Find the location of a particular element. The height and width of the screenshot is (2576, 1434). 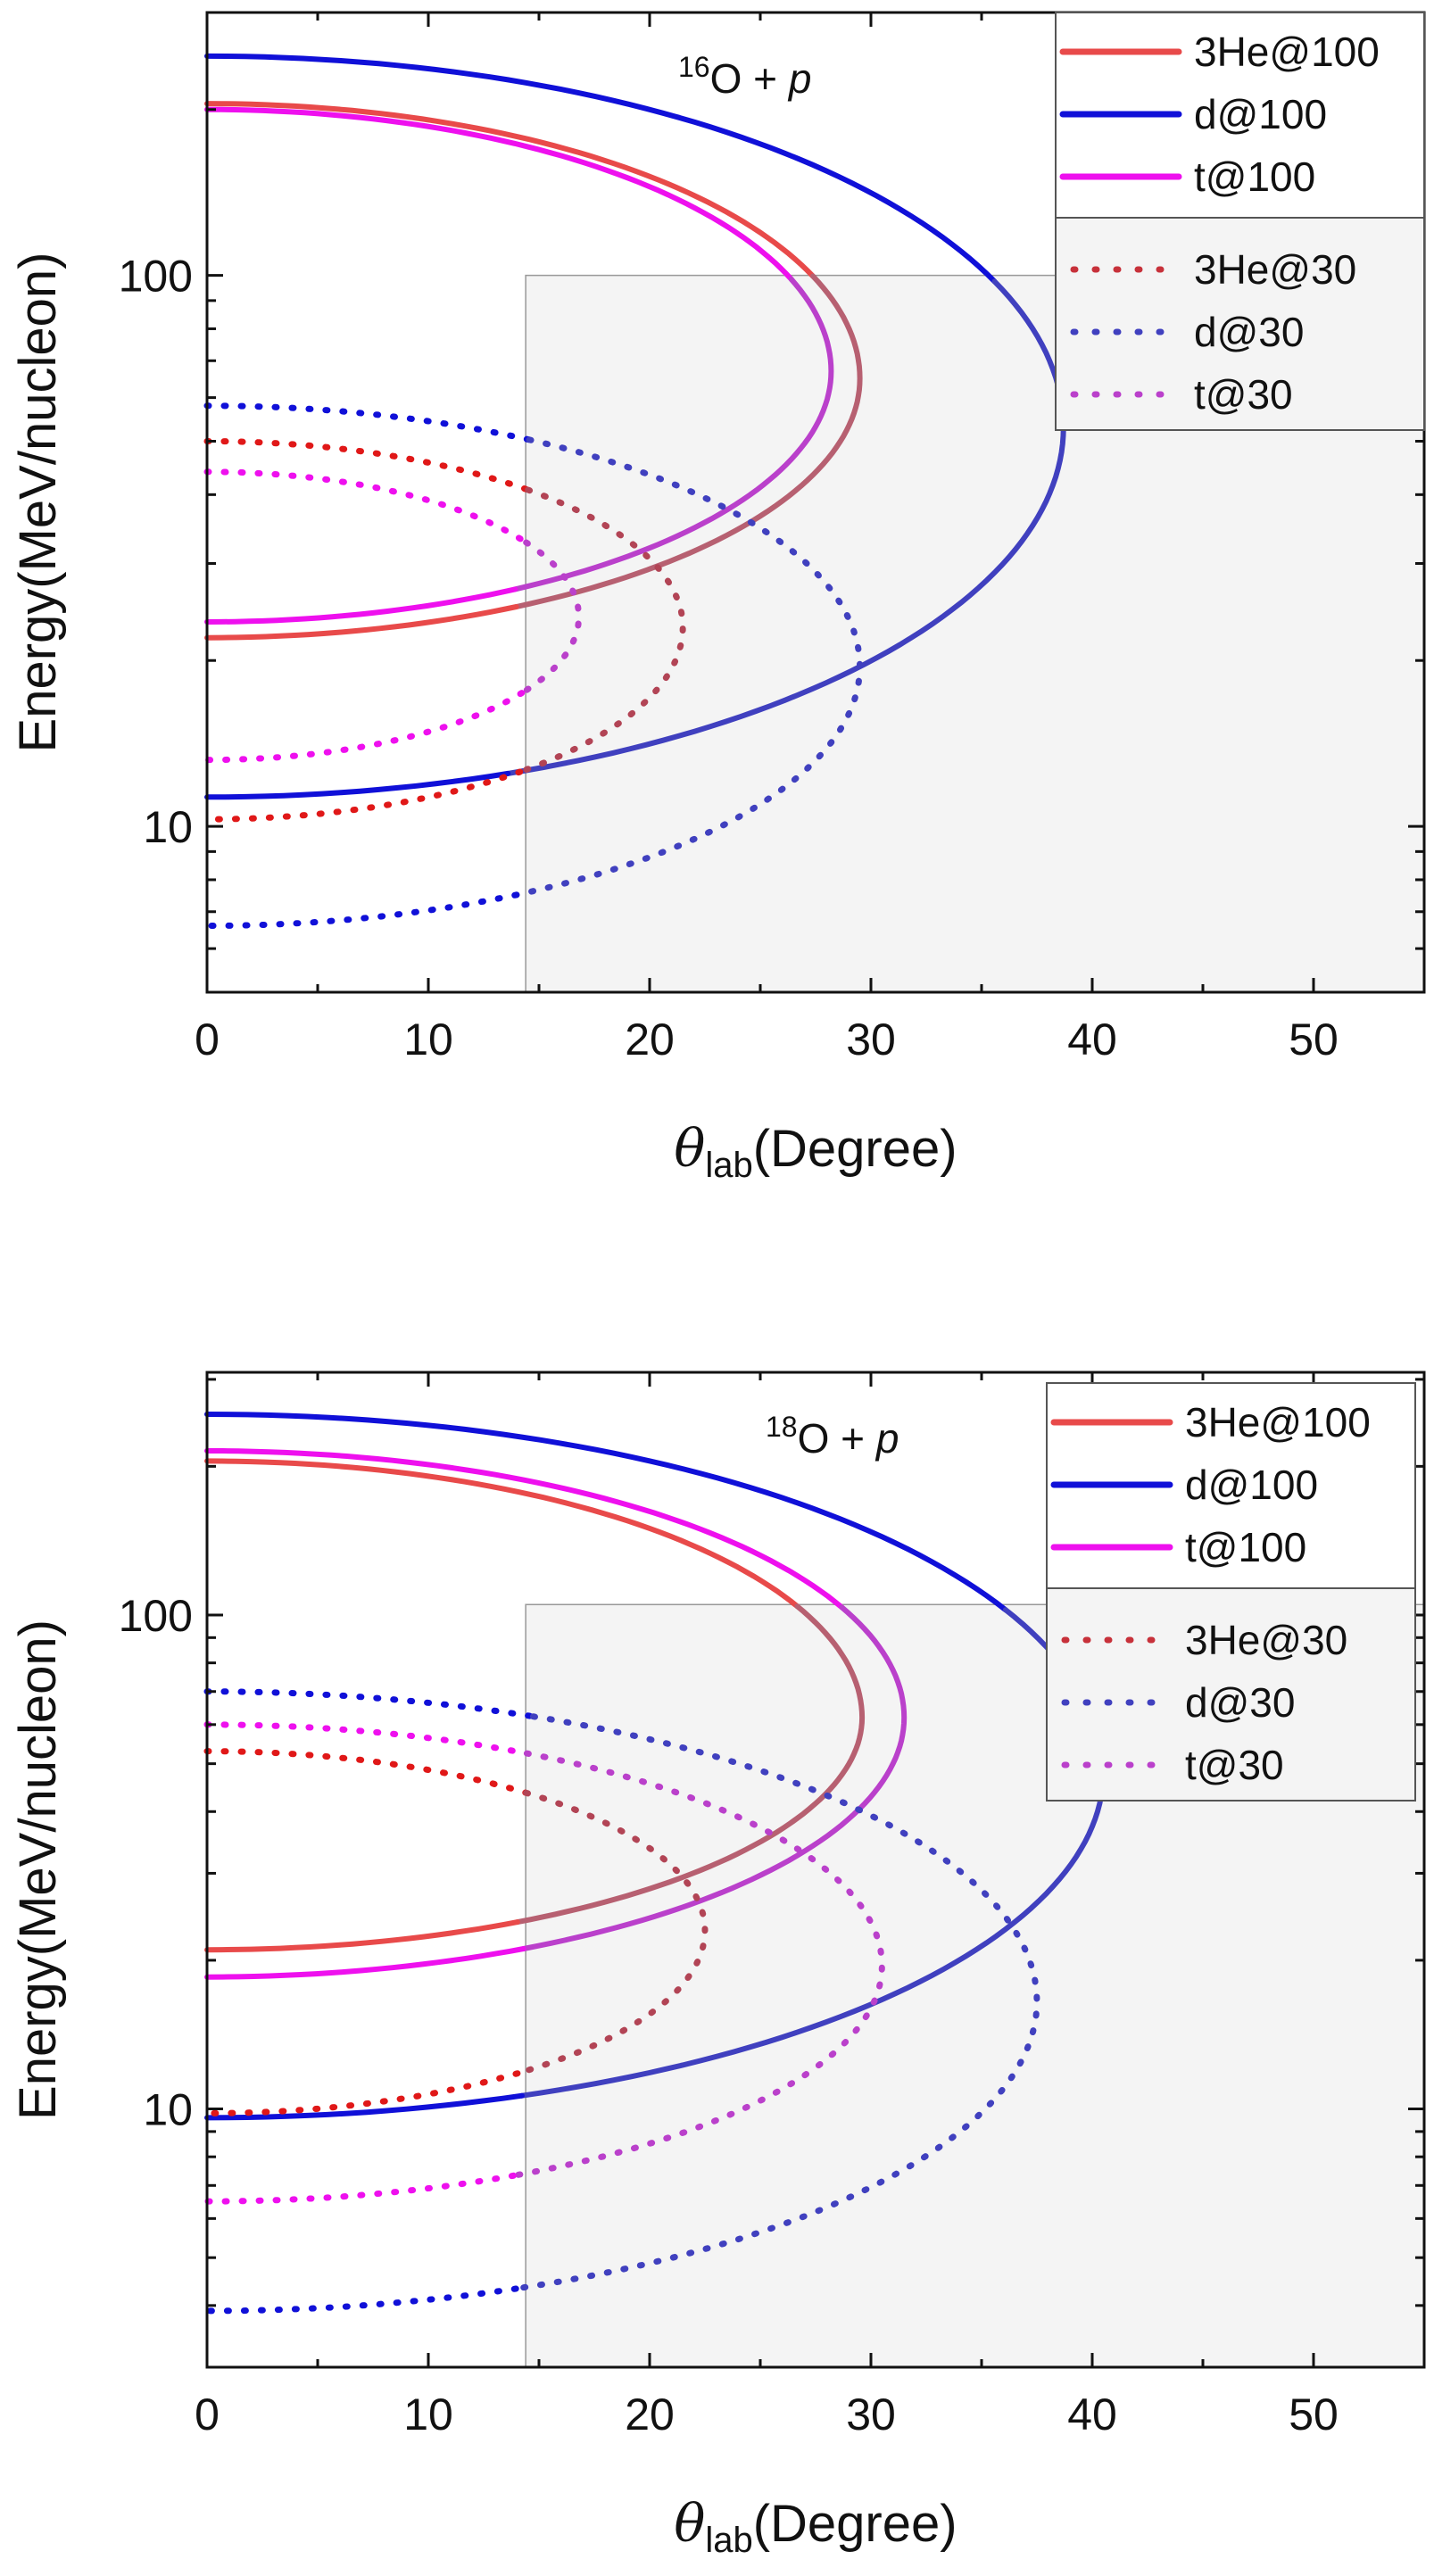

annotation-superscript: 16 is located at coordinates (694, 67).